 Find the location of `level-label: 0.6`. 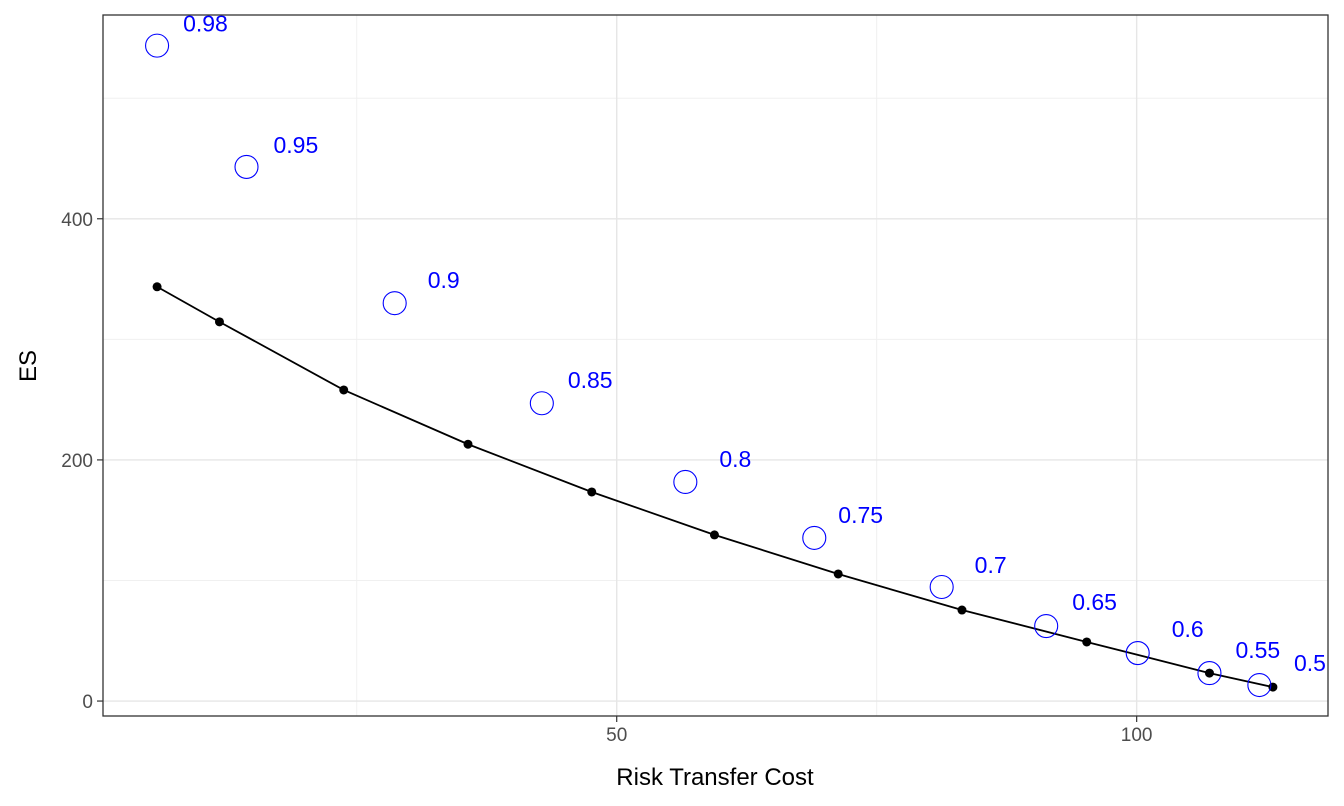

level-label: 0.6 is located at coordinates (1188, 629).